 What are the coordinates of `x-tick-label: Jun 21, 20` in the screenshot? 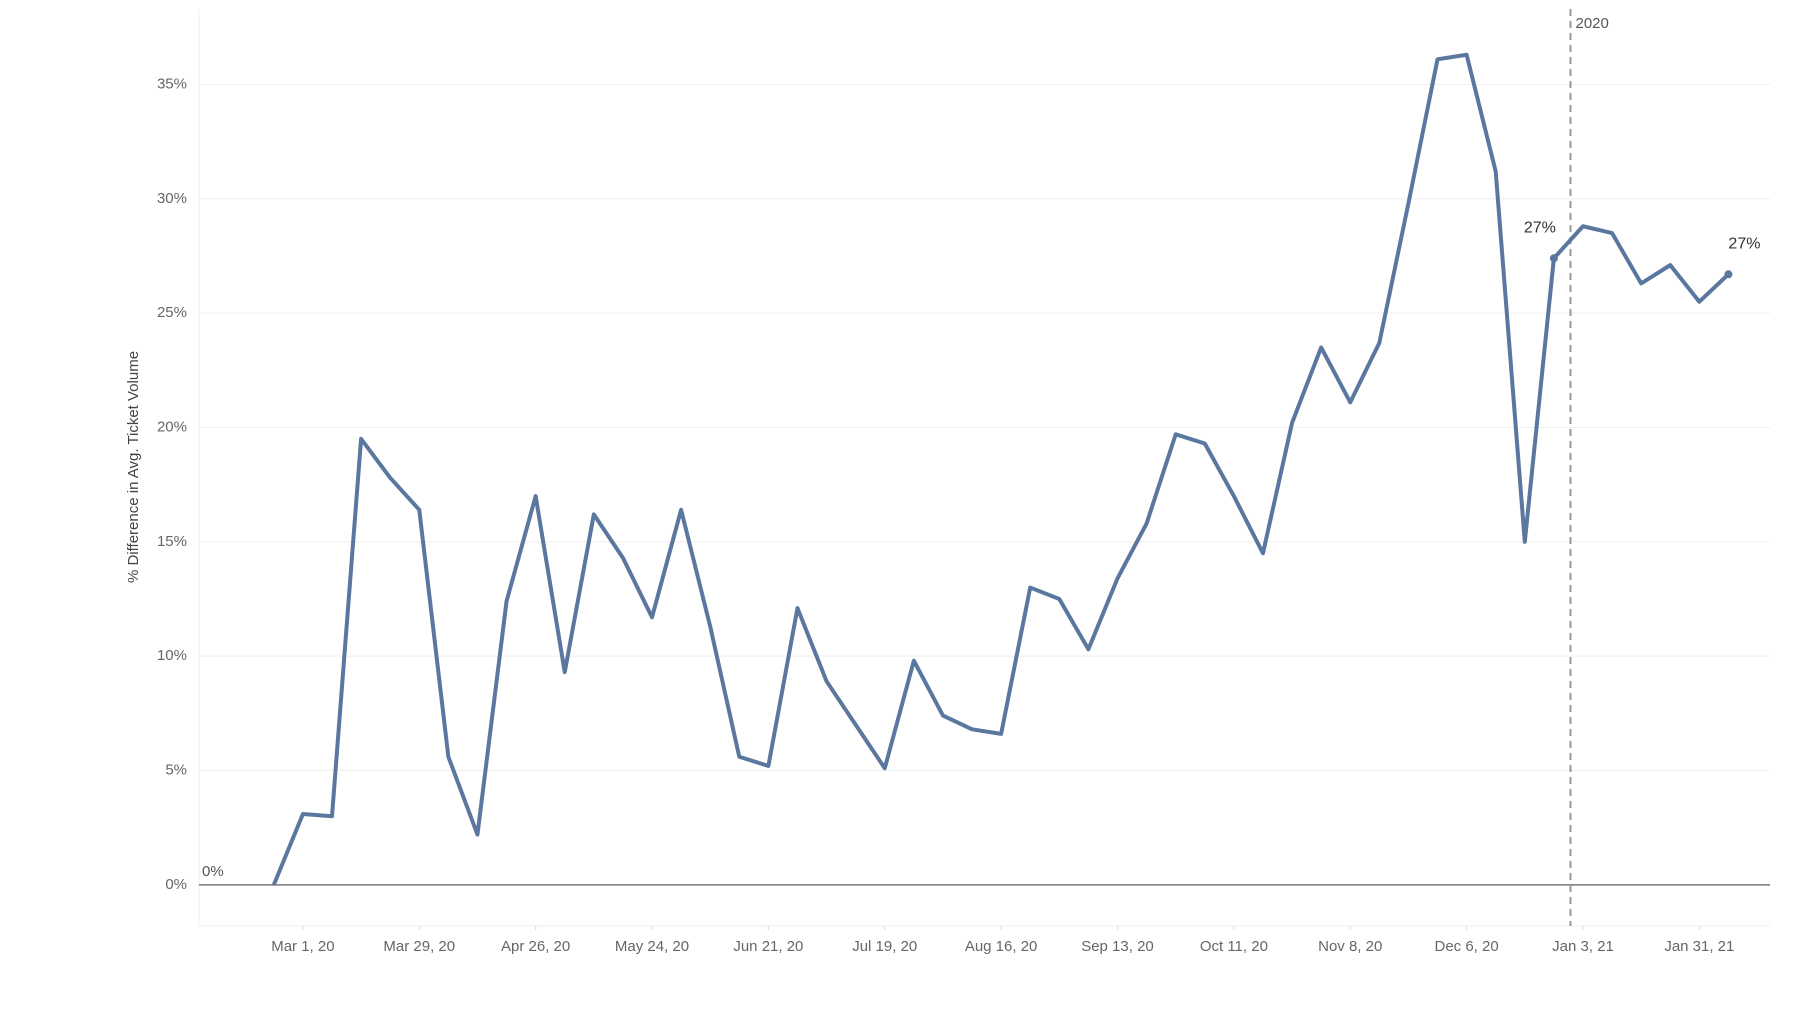 It's located at (768, 946).